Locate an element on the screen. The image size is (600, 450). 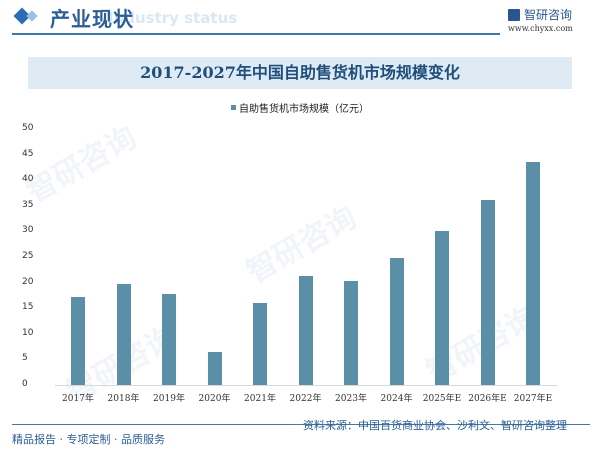
footer-divider is located at coordinates (301, 424).